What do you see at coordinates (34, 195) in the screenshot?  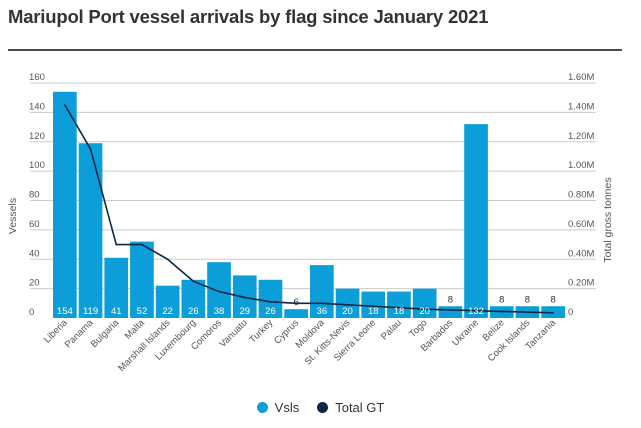 I see `y-tick-label: 80` at bounding box center [34, 195].